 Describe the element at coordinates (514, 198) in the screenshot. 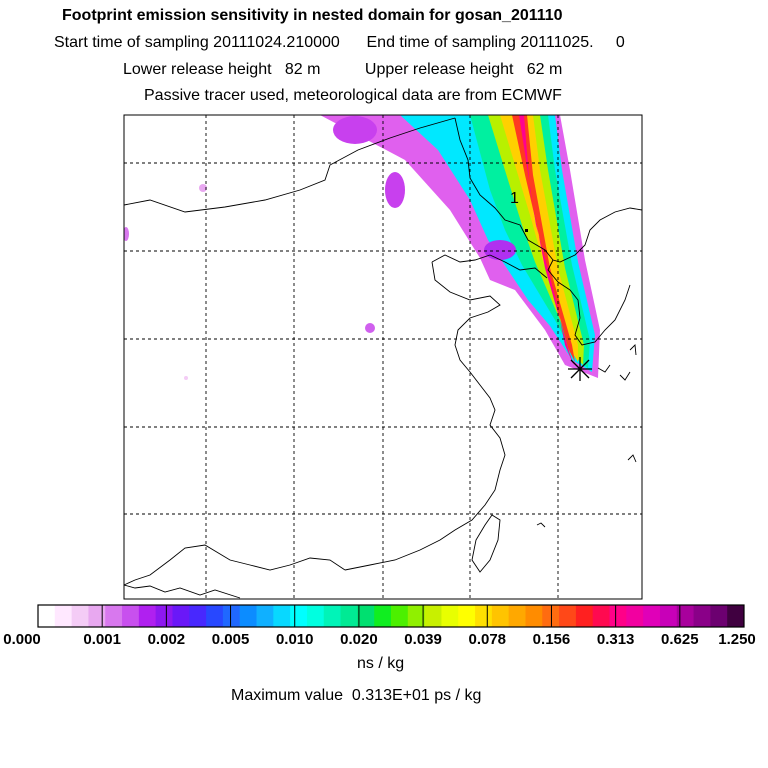

I see `release-point-label: 1` at that location.